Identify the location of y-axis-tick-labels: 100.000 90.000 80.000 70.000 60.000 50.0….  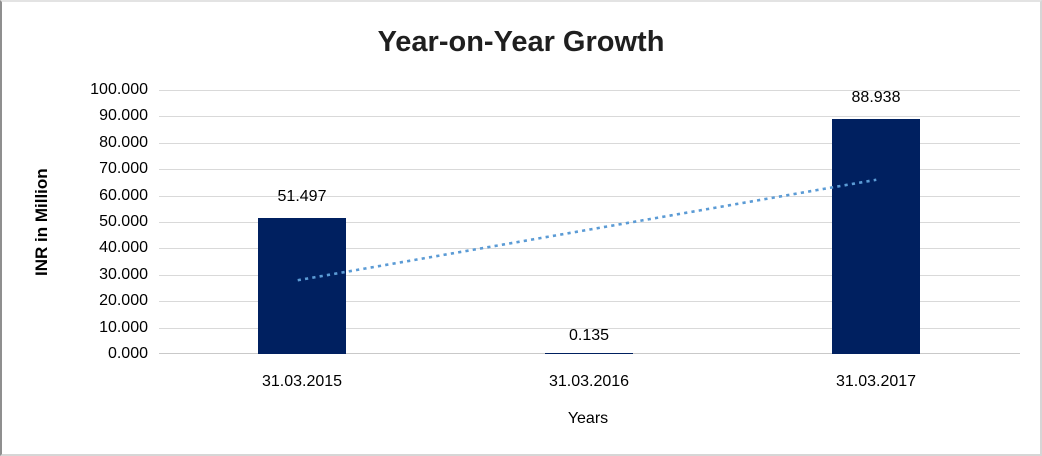
(75, 221).